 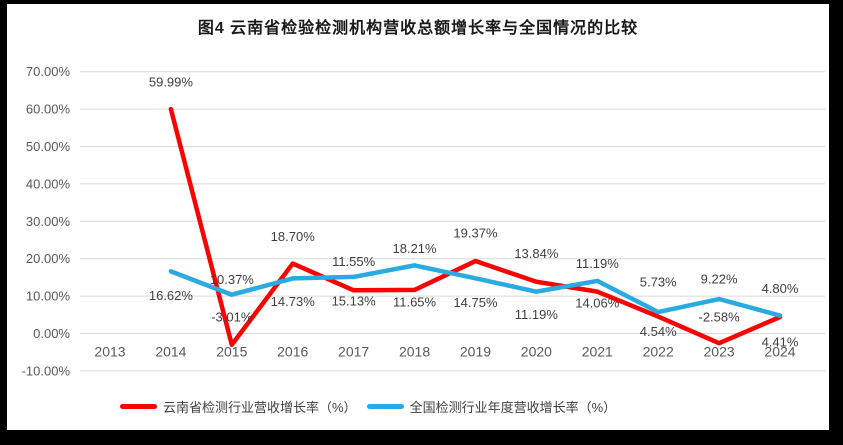 I want to click on data-label: 11.65%, so click(x=415, y=301).